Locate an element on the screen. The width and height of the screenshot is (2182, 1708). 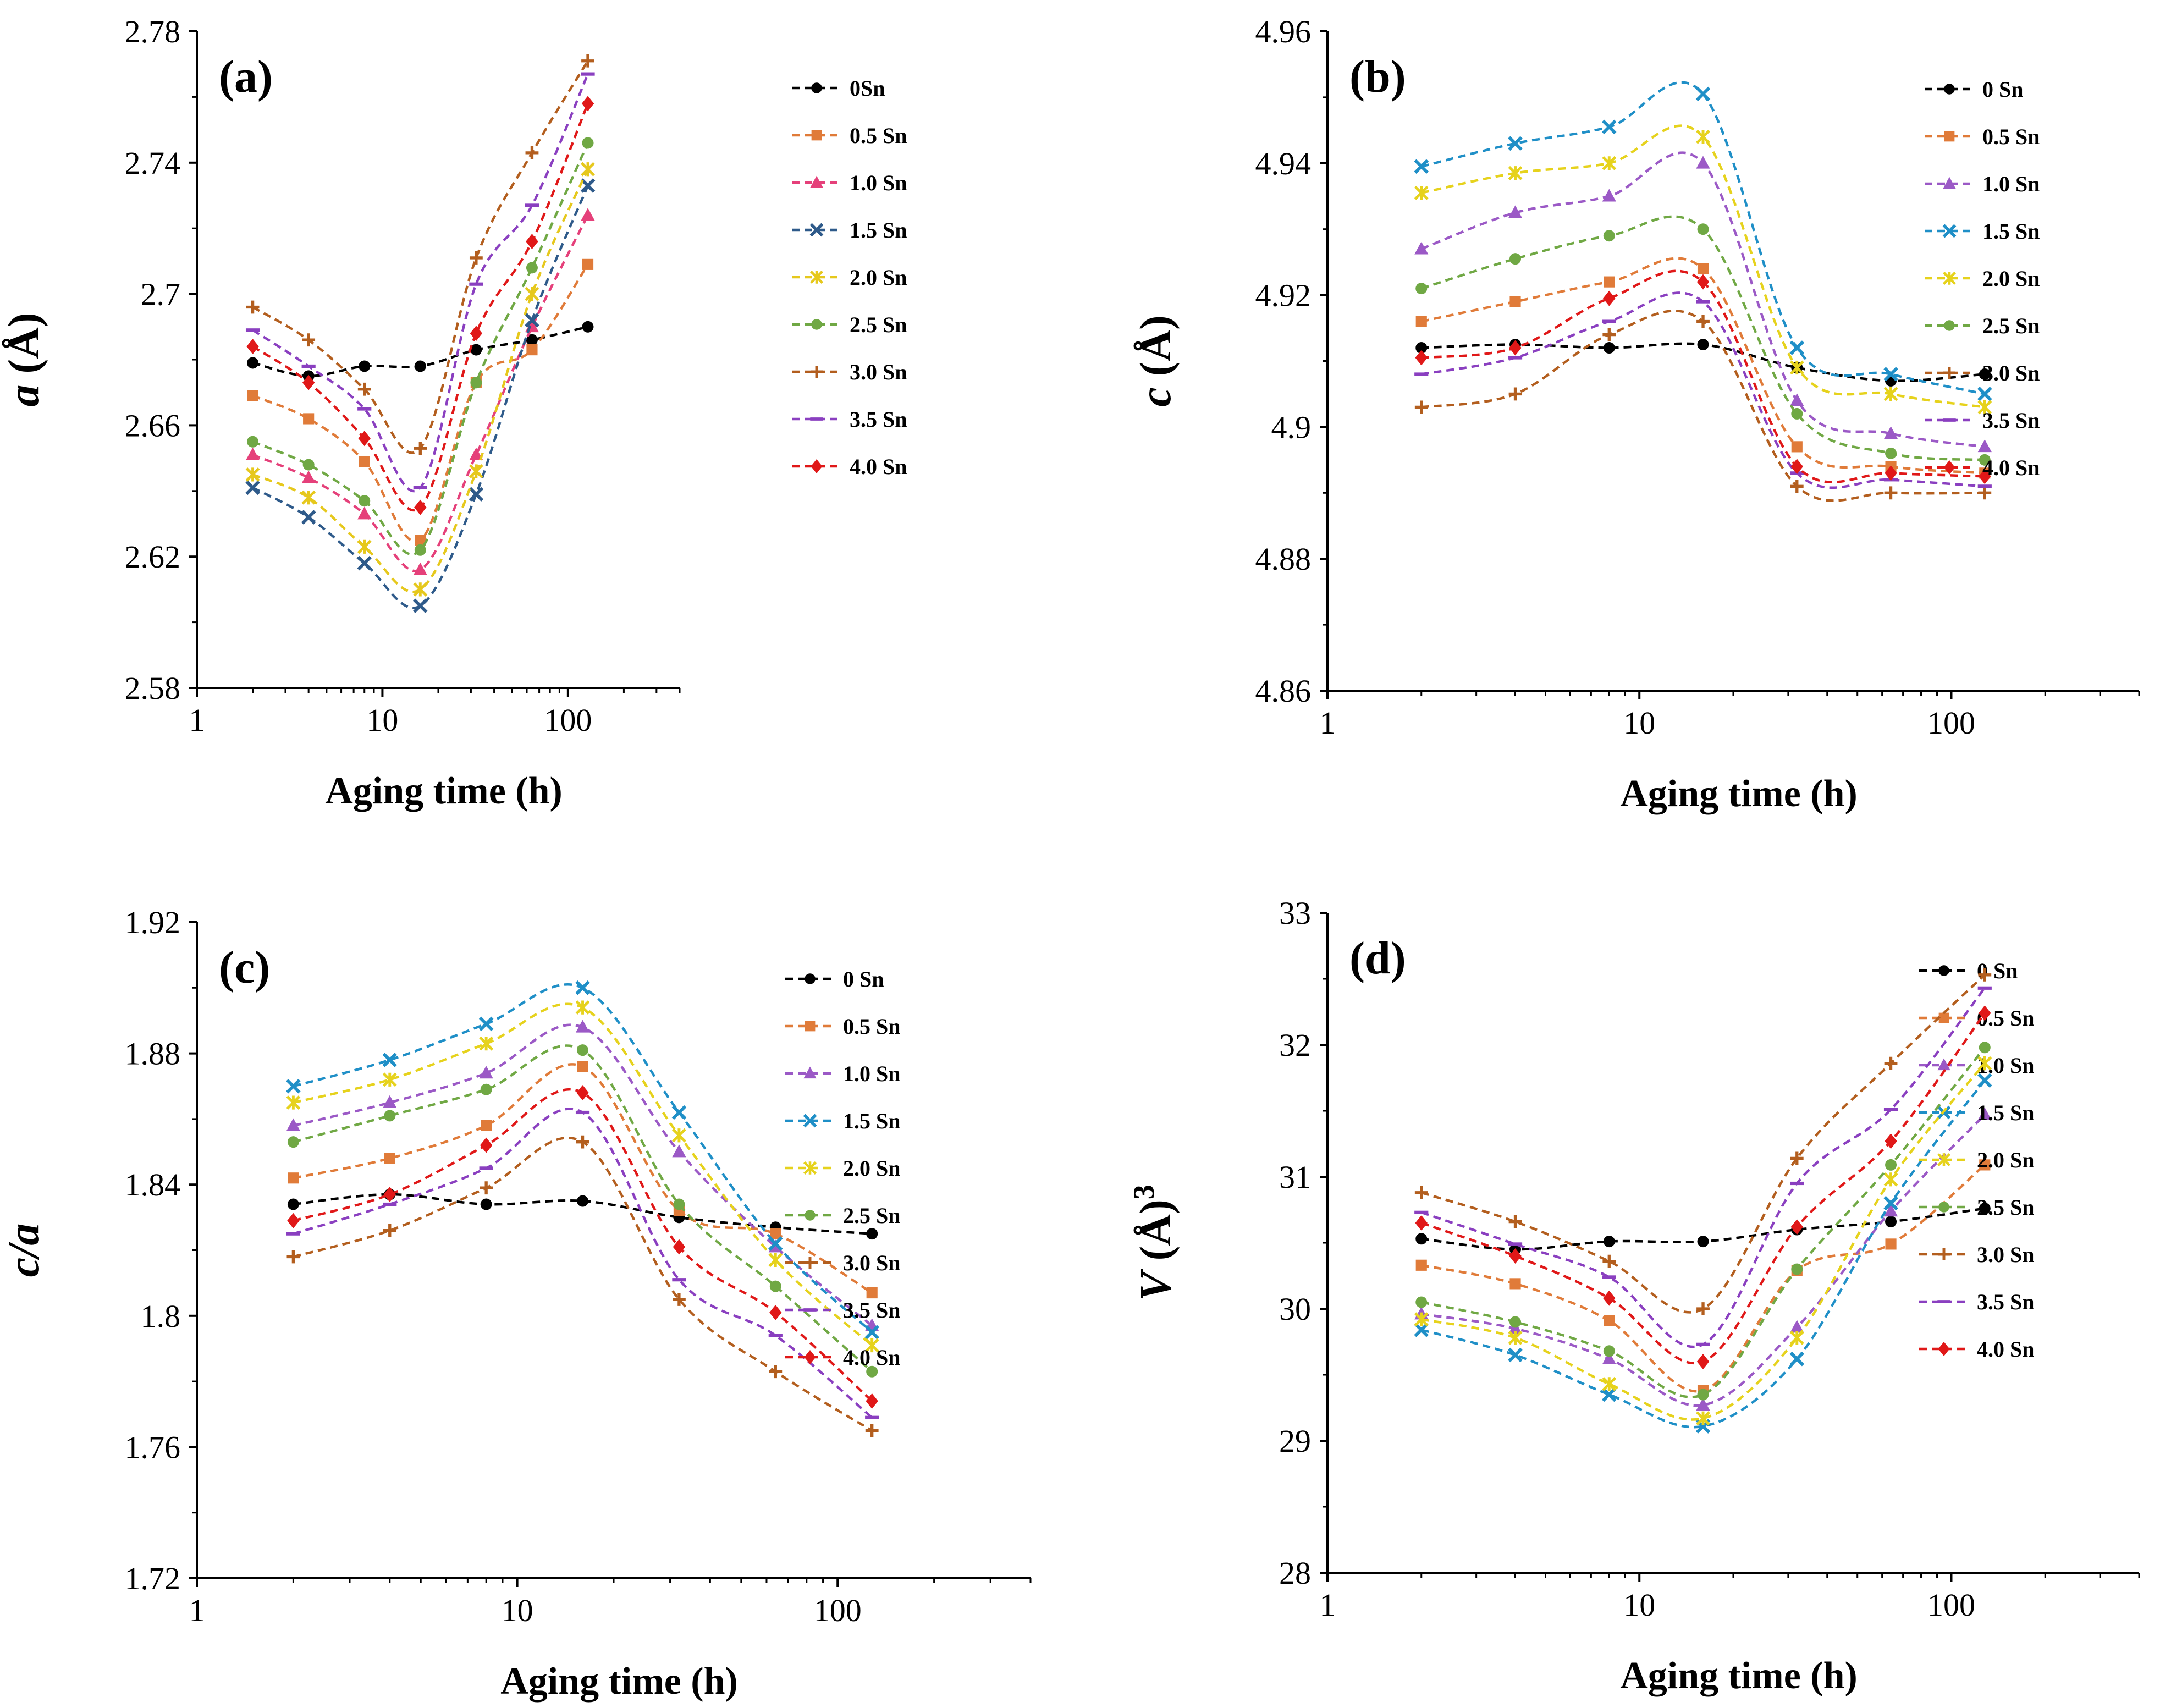
y-tick-label: 2.7 is located at coordinates (161, 294).